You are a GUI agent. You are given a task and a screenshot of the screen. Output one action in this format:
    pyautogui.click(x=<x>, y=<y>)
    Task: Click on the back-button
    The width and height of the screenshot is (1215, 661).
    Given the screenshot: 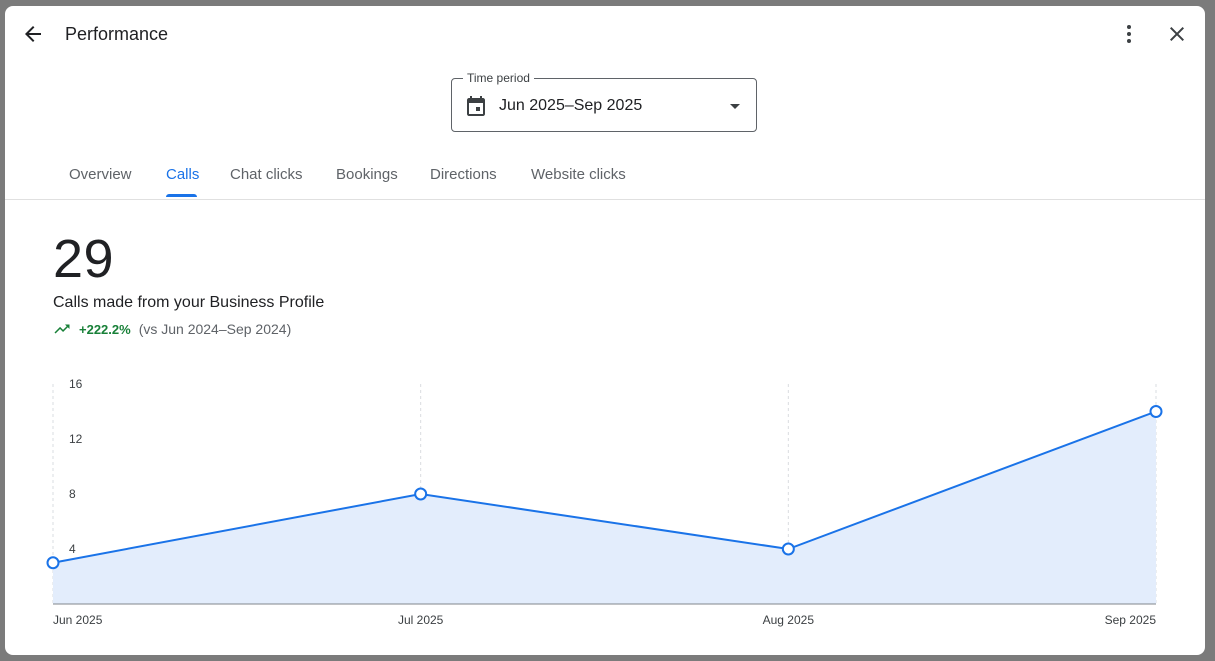 What is the action you would take?
    pyautogui.click(x=33, y=34)
    